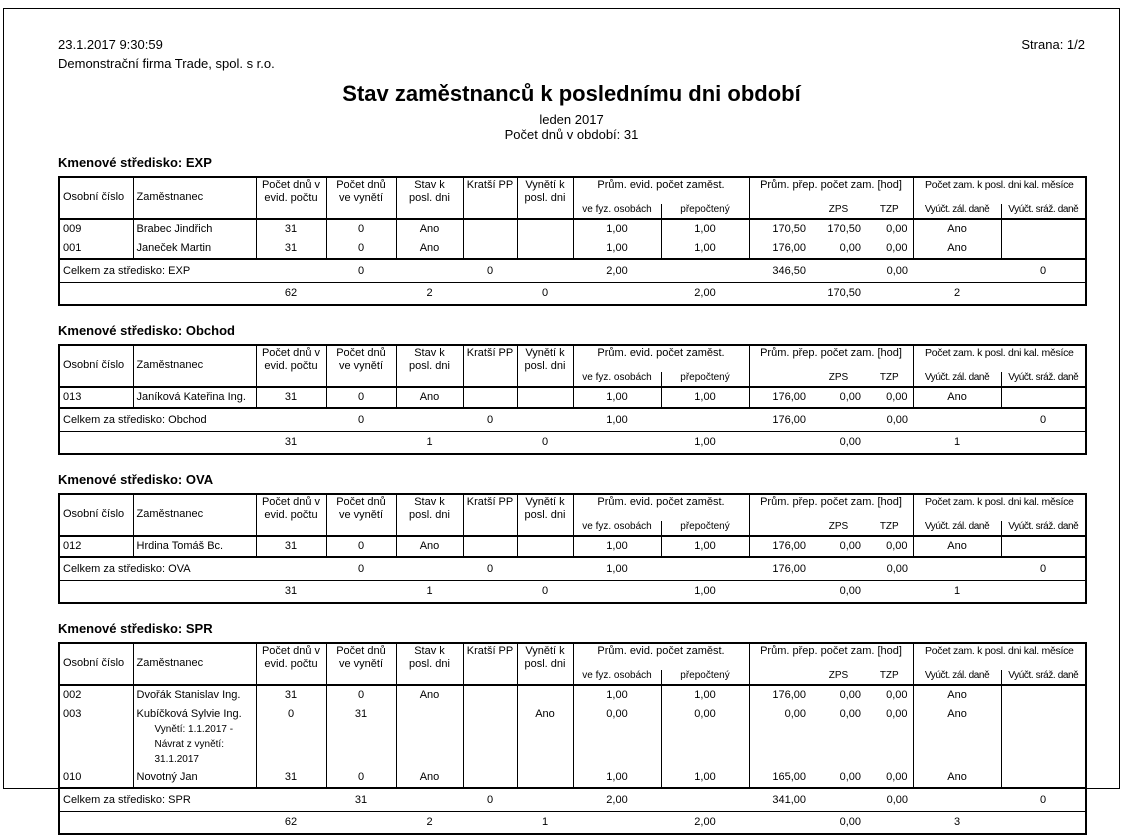 This screenshot has height=835, width=1123. Describe the element at coordinates (170, 514) in the screenshot. I see `header-line: Zaměstnanec` at that location.